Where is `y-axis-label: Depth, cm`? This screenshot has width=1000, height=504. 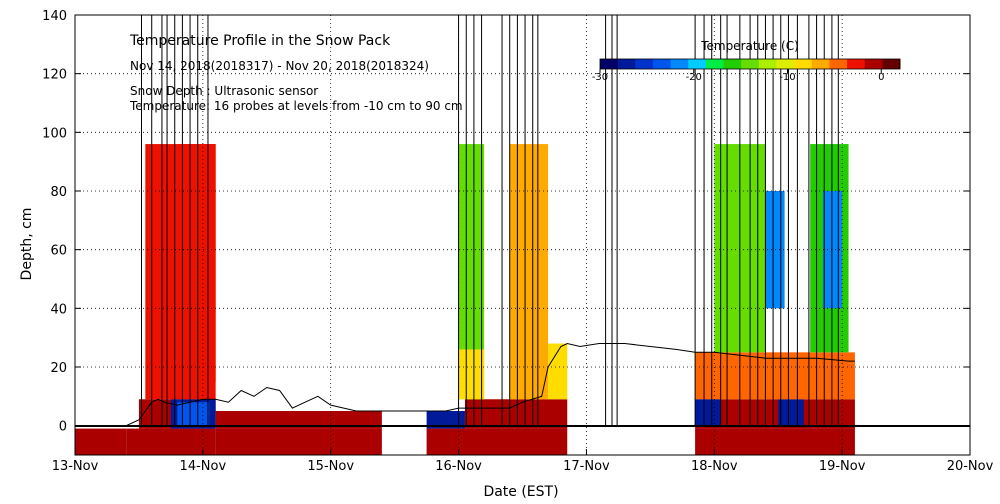 y-axis-label: Depth, cm is located at coordinates (27, 244).